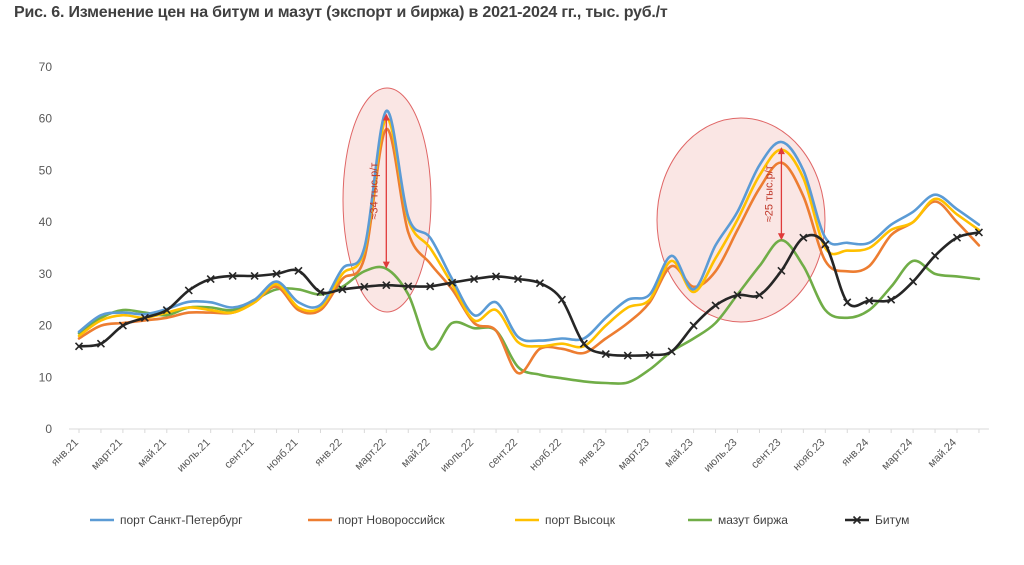  What do you see at coordinates (942, 453) in the screenshot?
I see `x-tick-label: май.24` at bounding box center [942, 453].